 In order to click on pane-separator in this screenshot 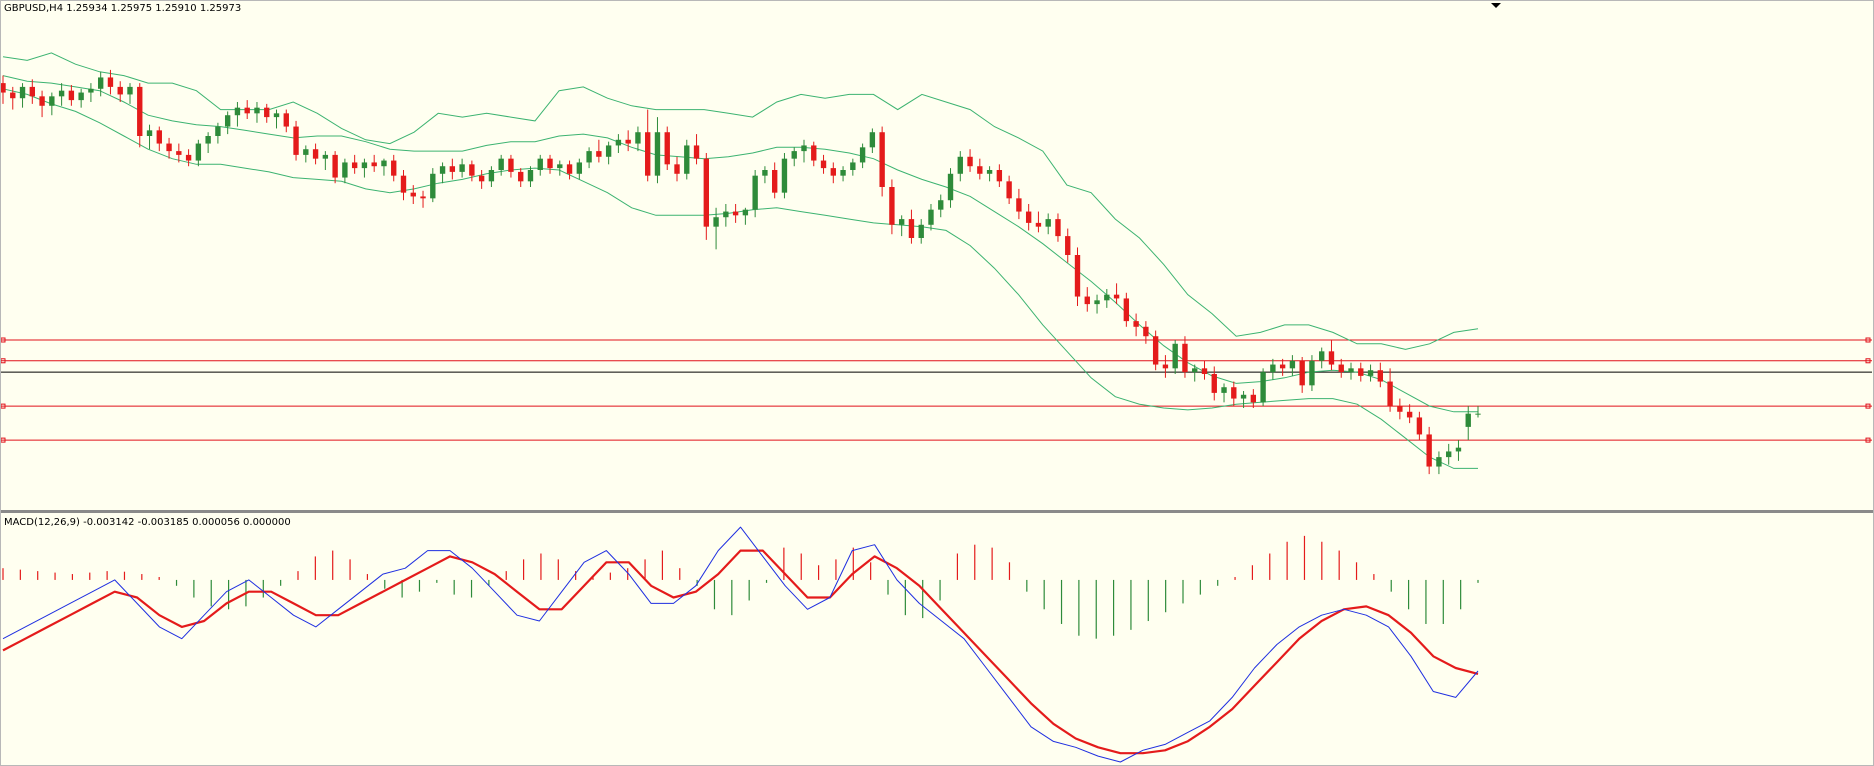, I will do `click(937, 511)`.